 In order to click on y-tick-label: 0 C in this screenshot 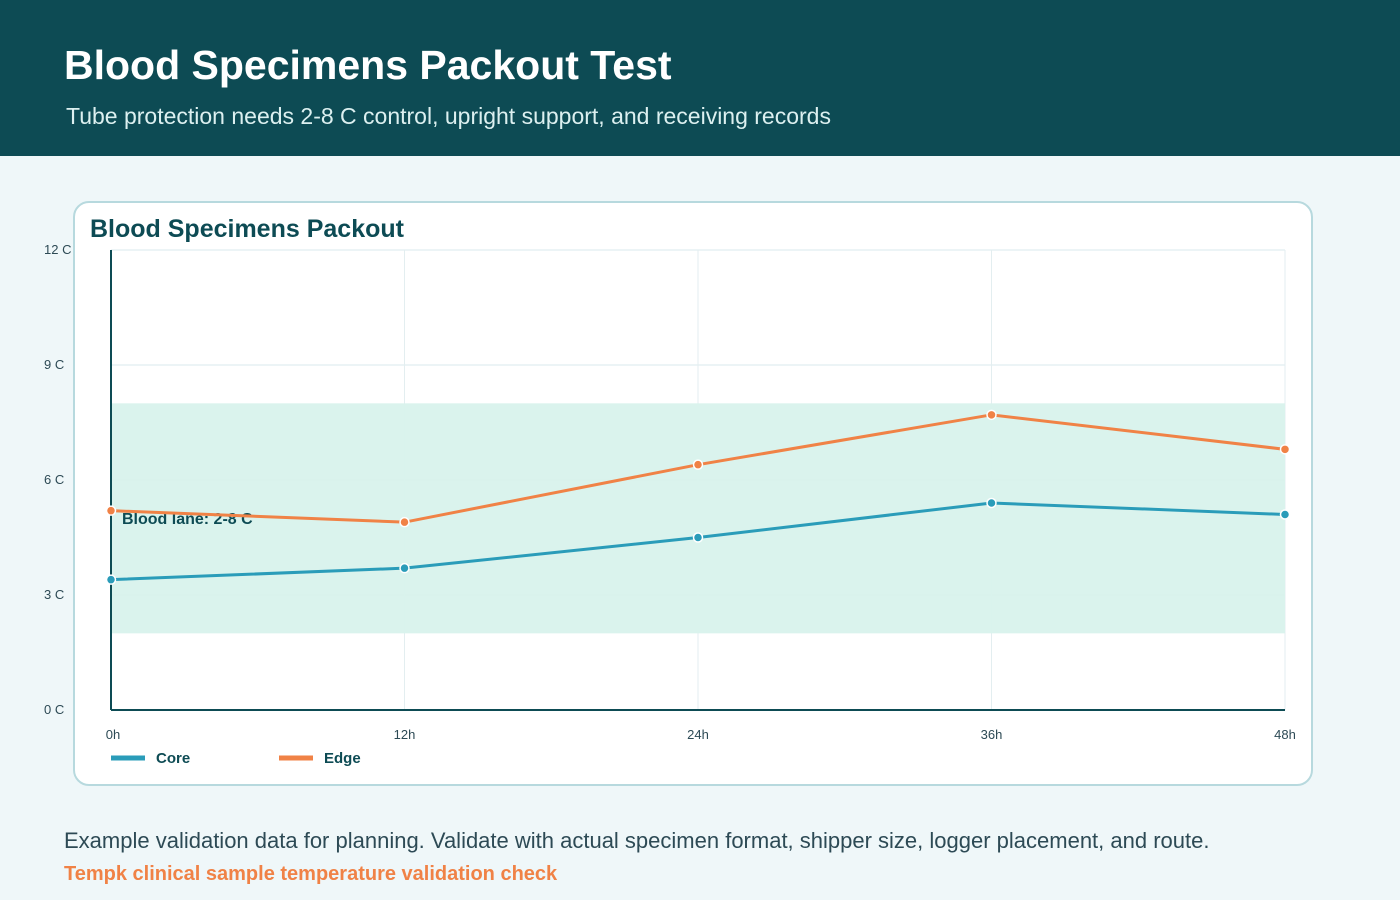, I will do `click(54, 709)`.